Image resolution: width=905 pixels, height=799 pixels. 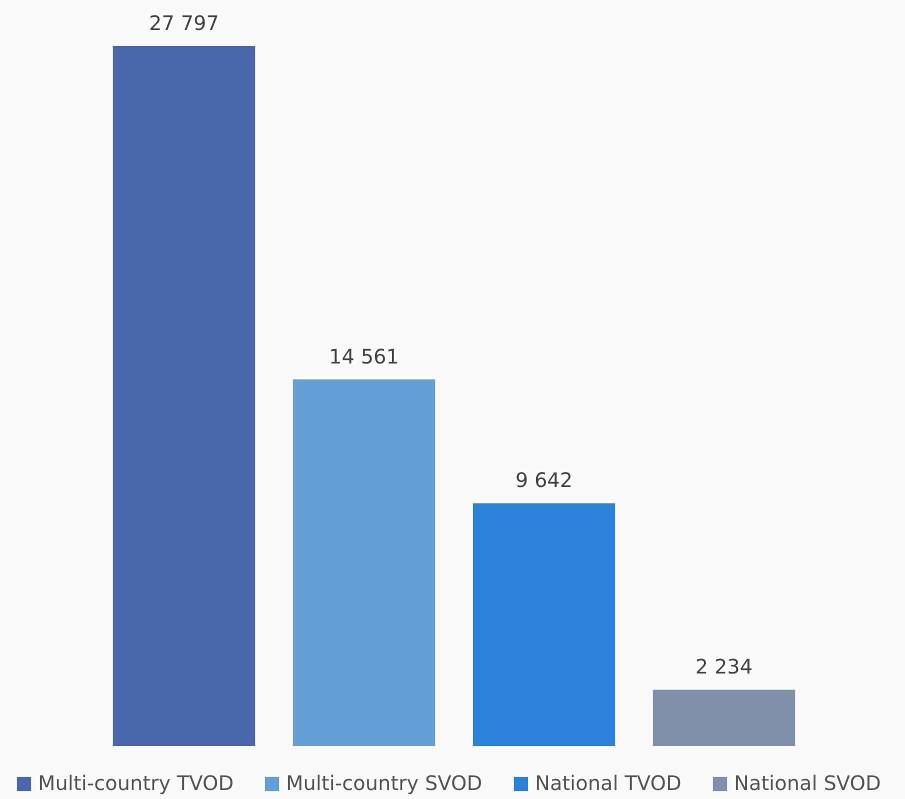 I want to click on data-label: 27 797, so click(x=184, y=23).